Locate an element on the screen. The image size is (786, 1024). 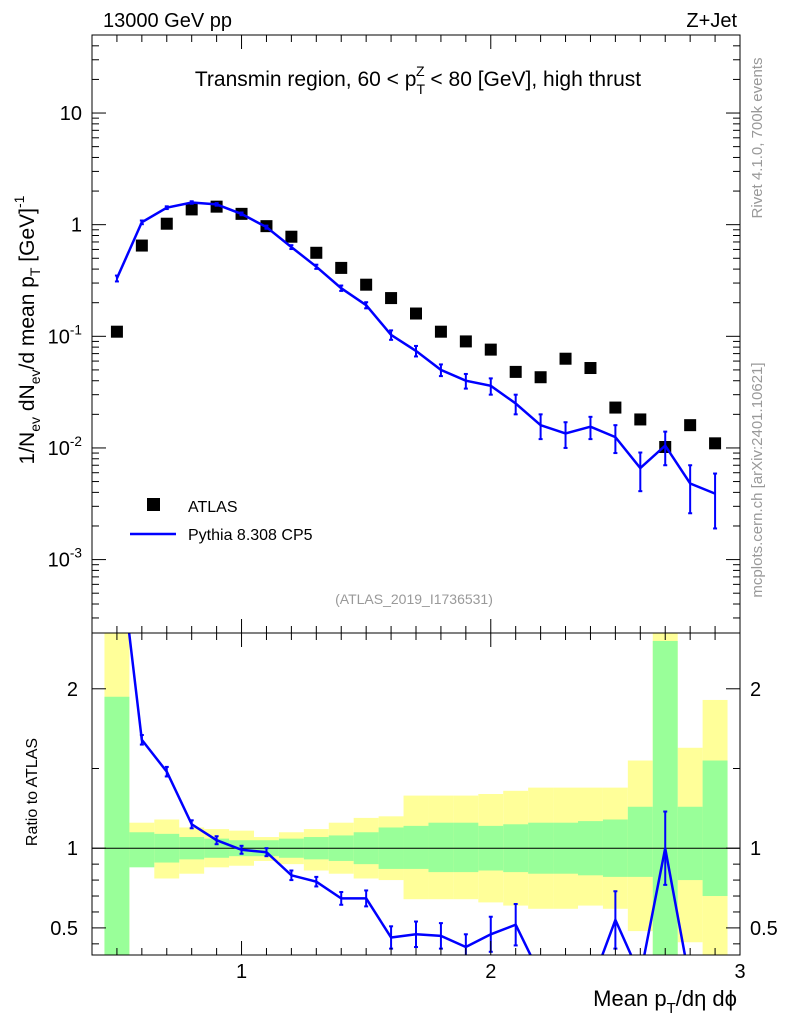
title-part-2: < 80 [GeV], high thrust is located at coordinates (533, 79).